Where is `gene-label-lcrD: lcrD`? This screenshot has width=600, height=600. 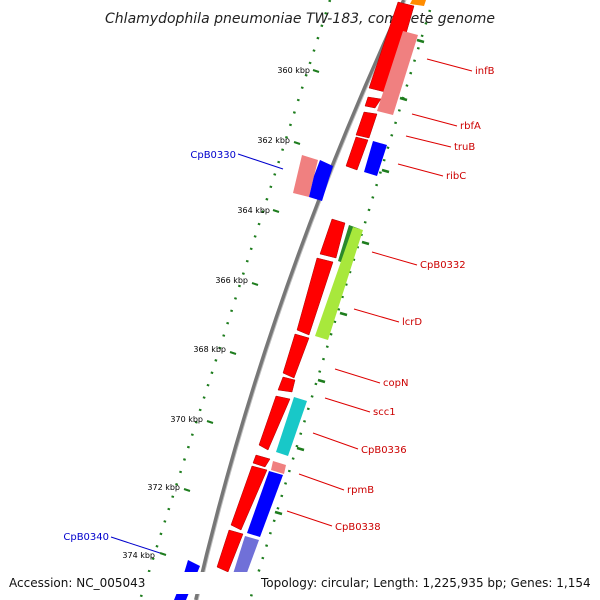
gene-label-lcrD: lcrD is located at coordinates (412, 322).